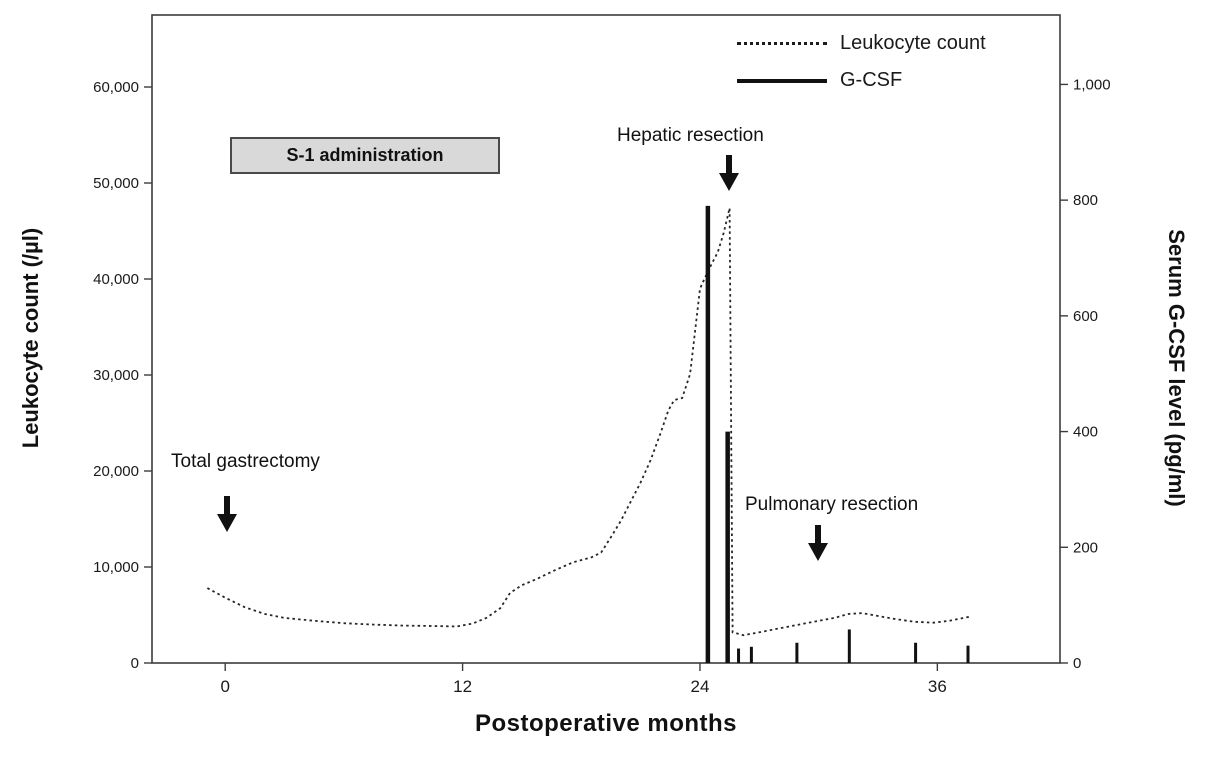 This screenshot has height=767, width=1205. Describe the element at coordinates (782, 80) in the screenshot. I see `solid-line-sample-icon` at that location.